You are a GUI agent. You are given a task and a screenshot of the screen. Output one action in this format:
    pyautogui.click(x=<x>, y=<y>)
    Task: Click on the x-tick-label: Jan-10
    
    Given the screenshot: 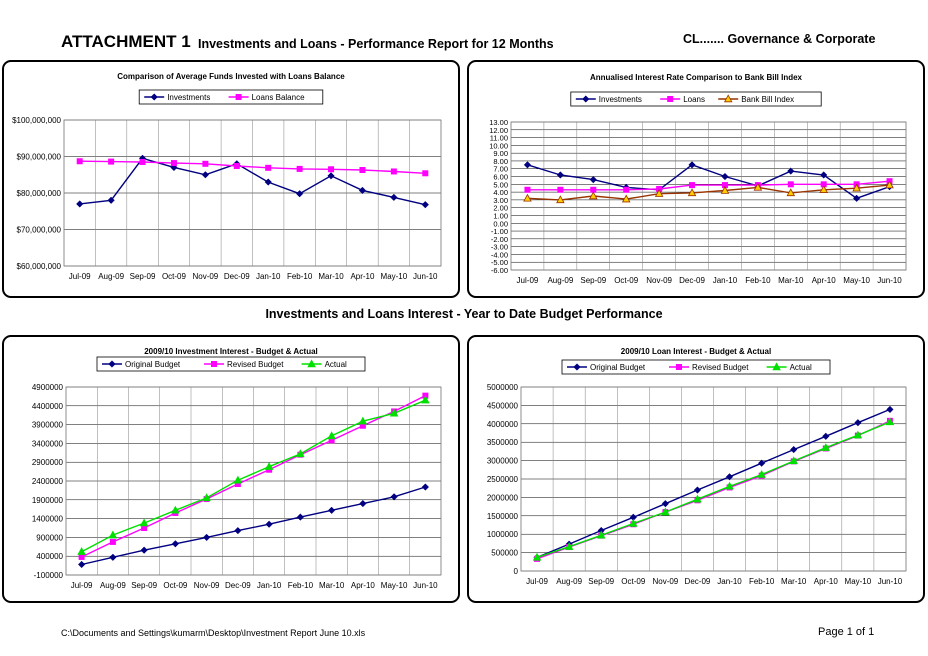 What is the action you would take?
    pyautogui.click(x=269, y=585)
    